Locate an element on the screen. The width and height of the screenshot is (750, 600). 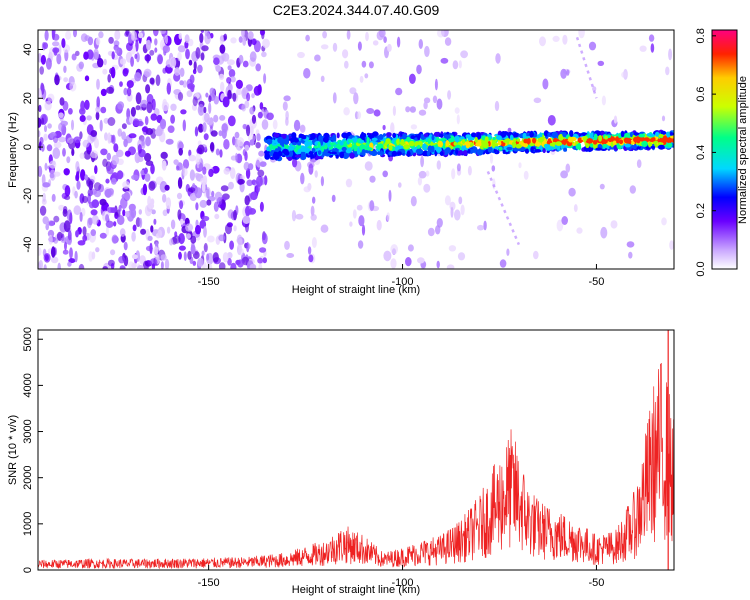
snr-x-axis-label: Height of straight line (km) is located at coordinates (356, 590).